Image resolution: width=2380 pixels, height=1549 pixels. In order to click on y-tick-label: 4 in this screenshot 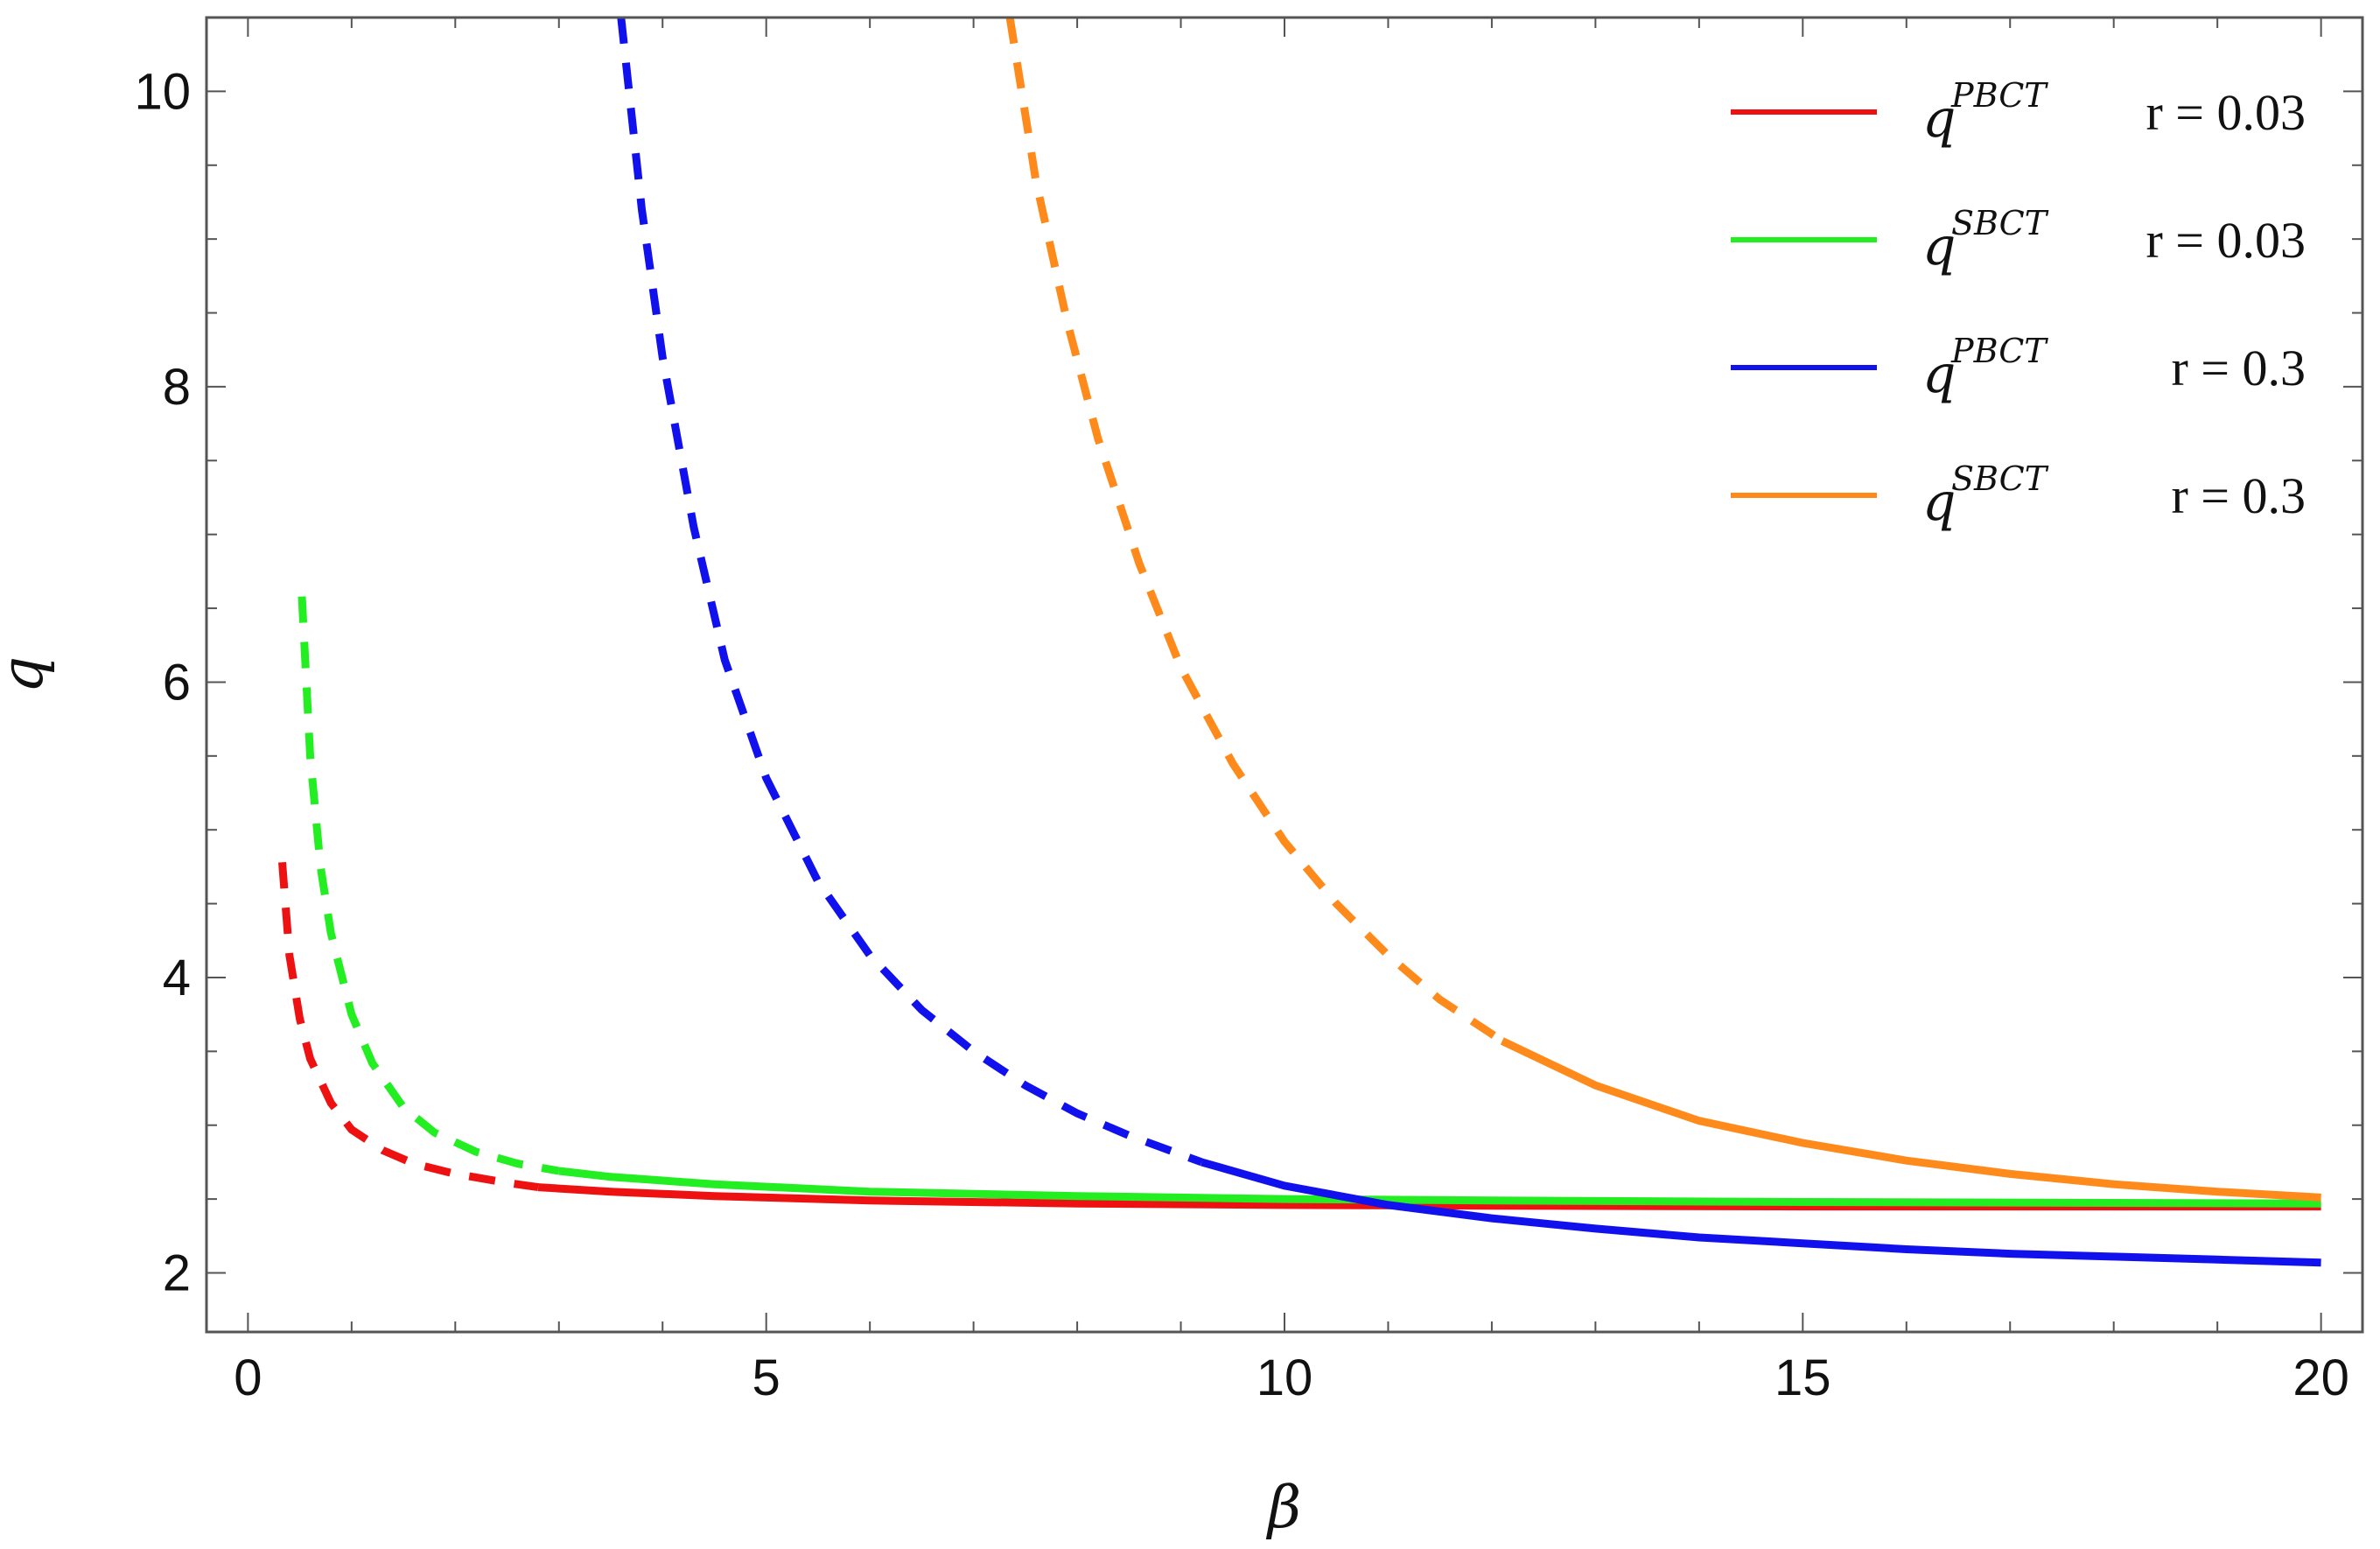, I will do `click(177, 978)`.